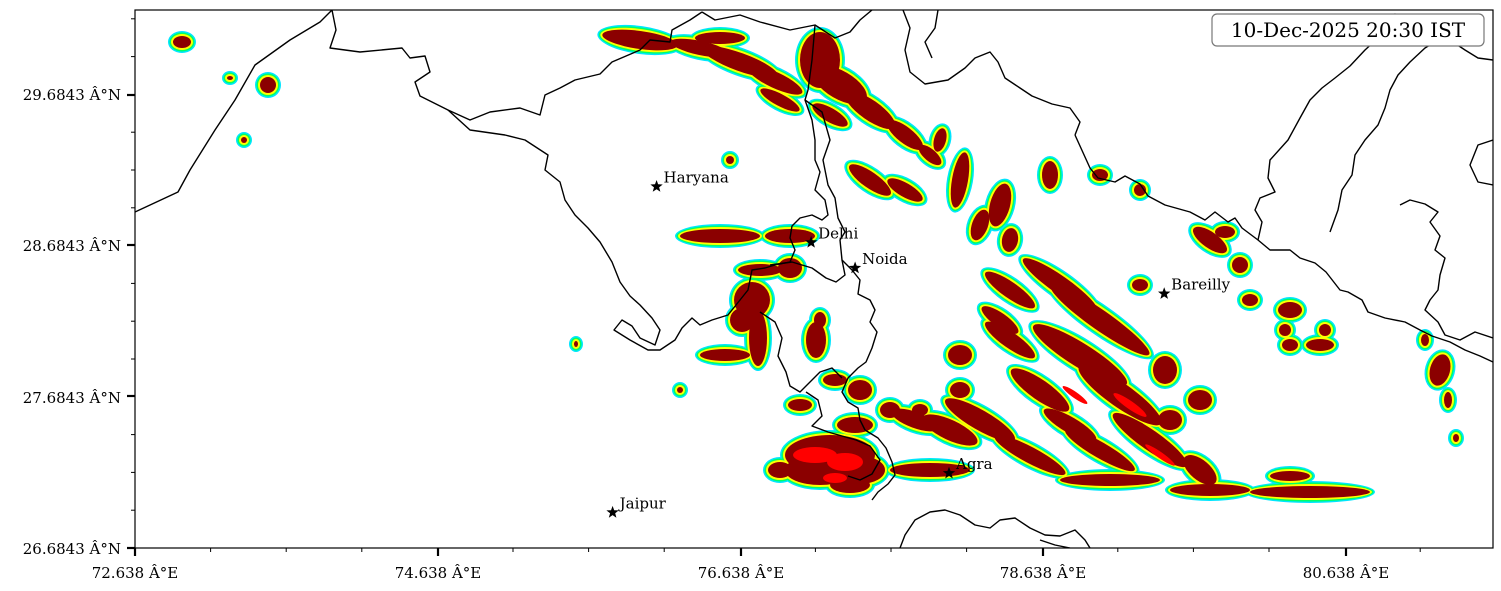 This screenshot has width=1501, height=591. Describe the element at coordinates (801, 352) in the screenshot. I see `boundary-central` at that location.